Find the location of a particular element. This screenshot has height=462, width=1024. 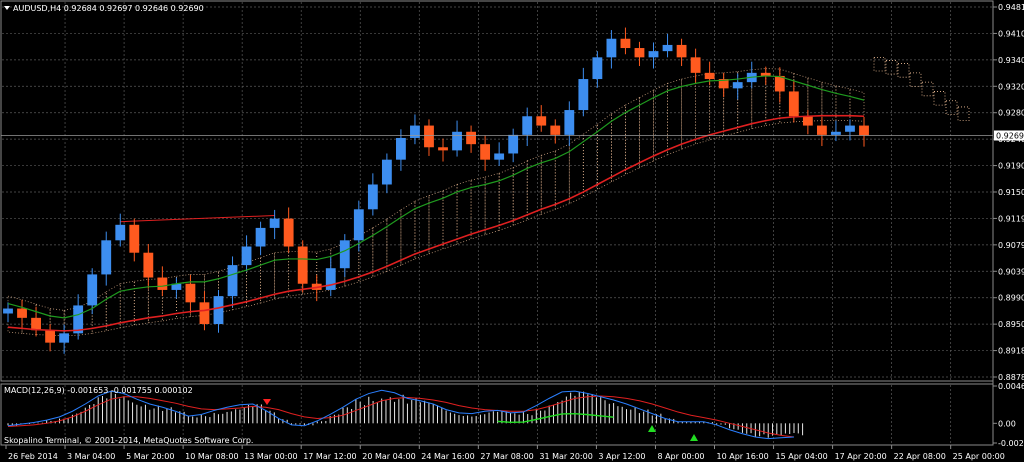

macd-main-line is located at coordinates (401, 414).